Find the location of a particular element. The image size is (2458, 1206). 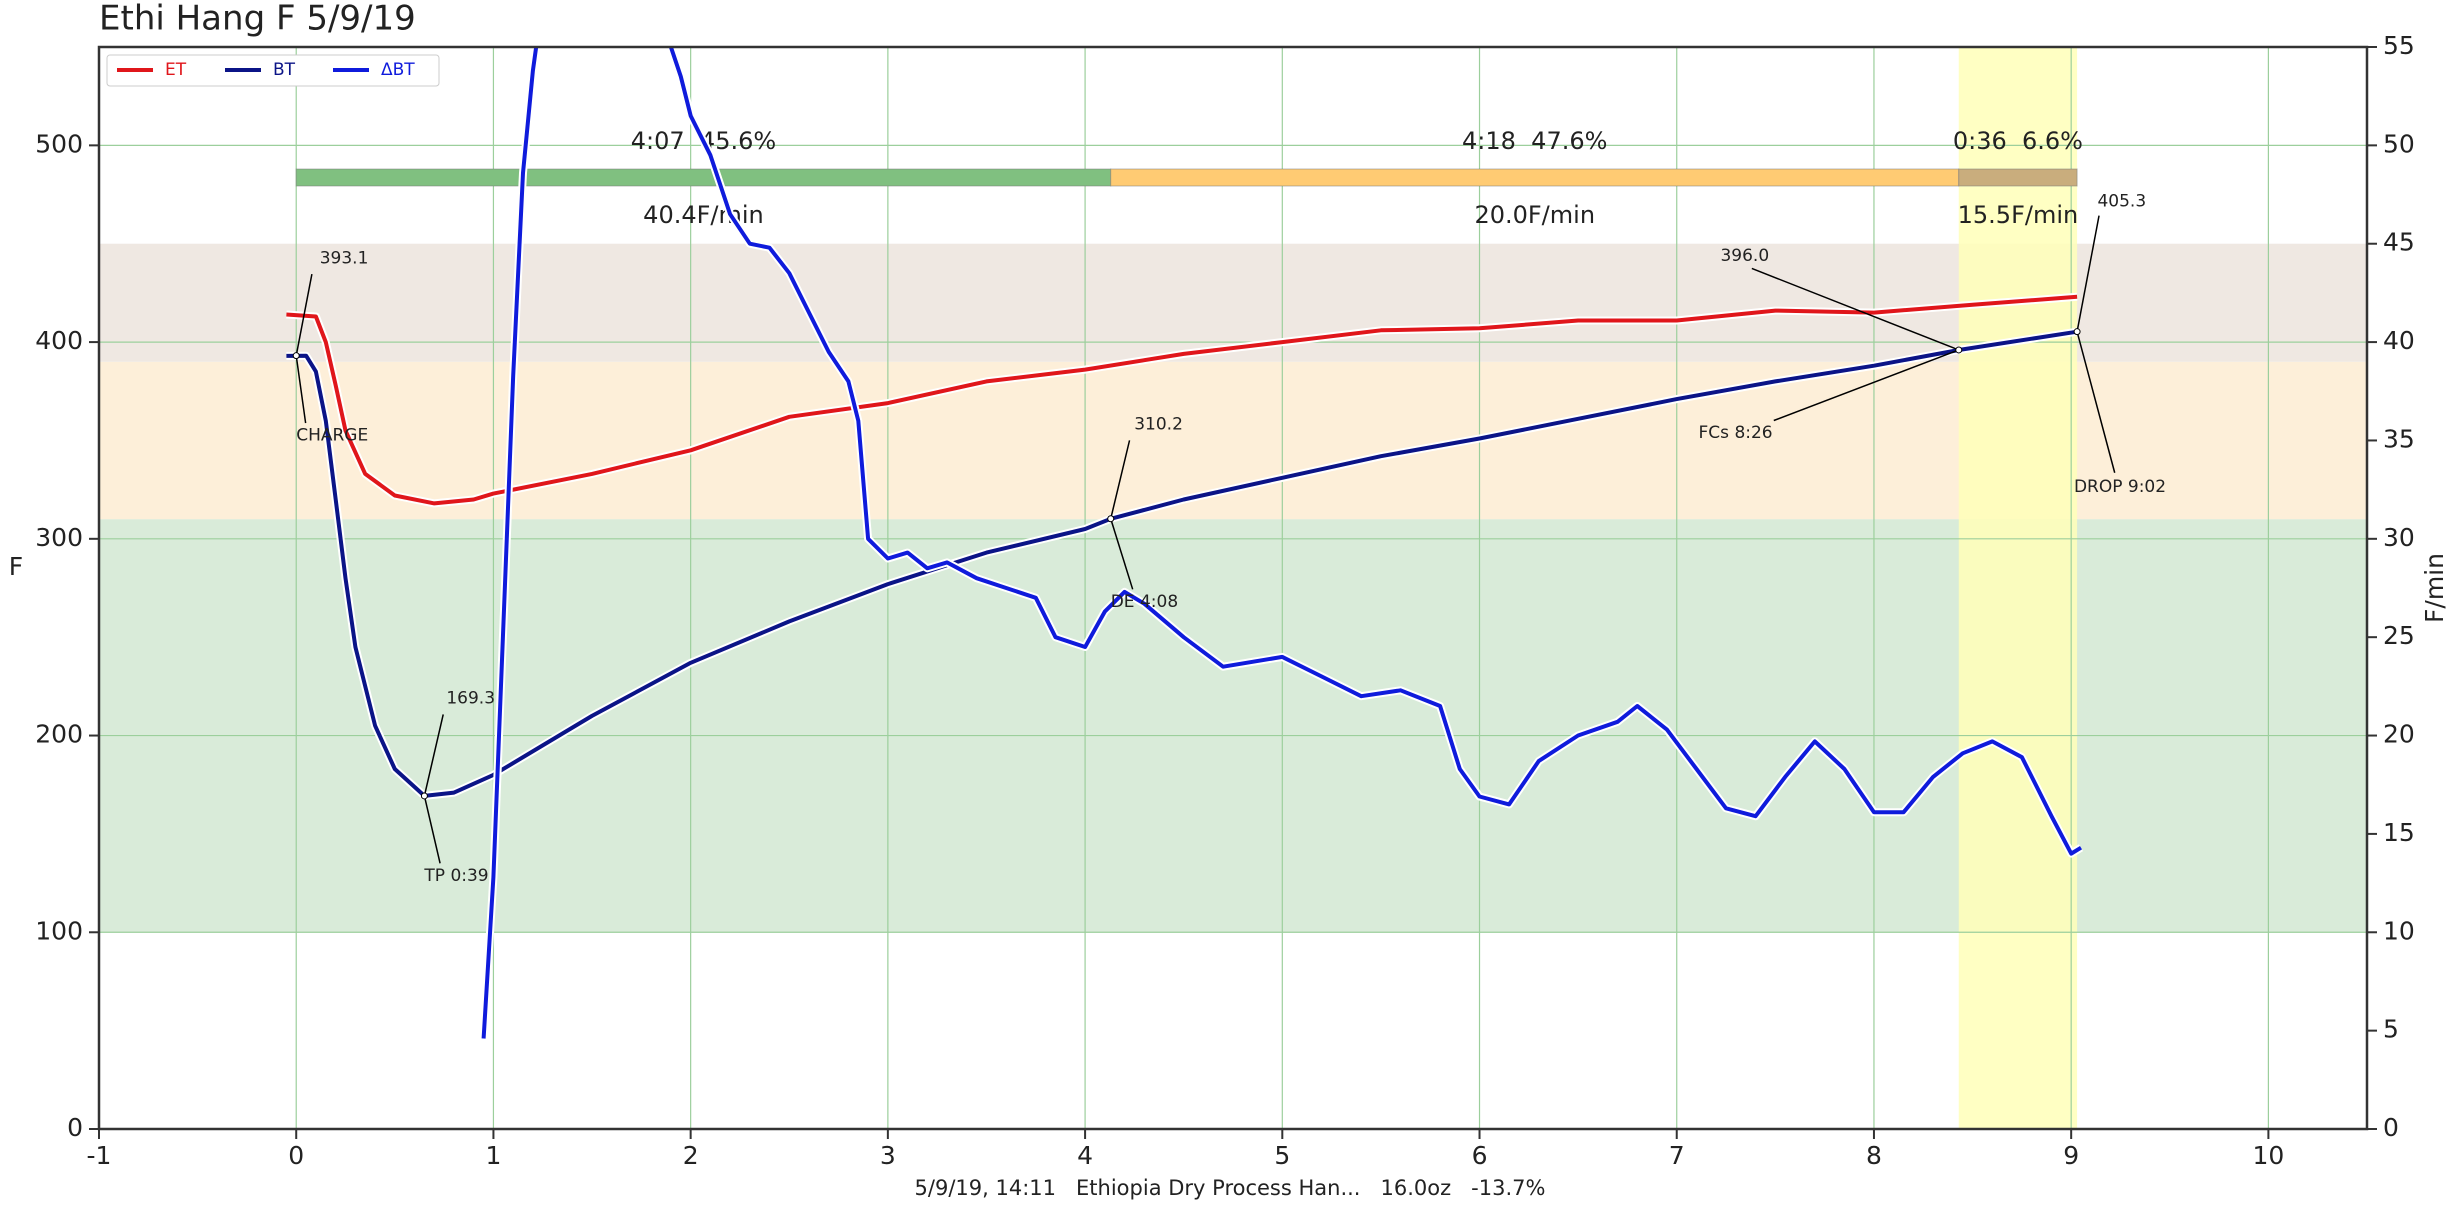

y2-tick-label: 45 is located at coordinates (2399, 242).